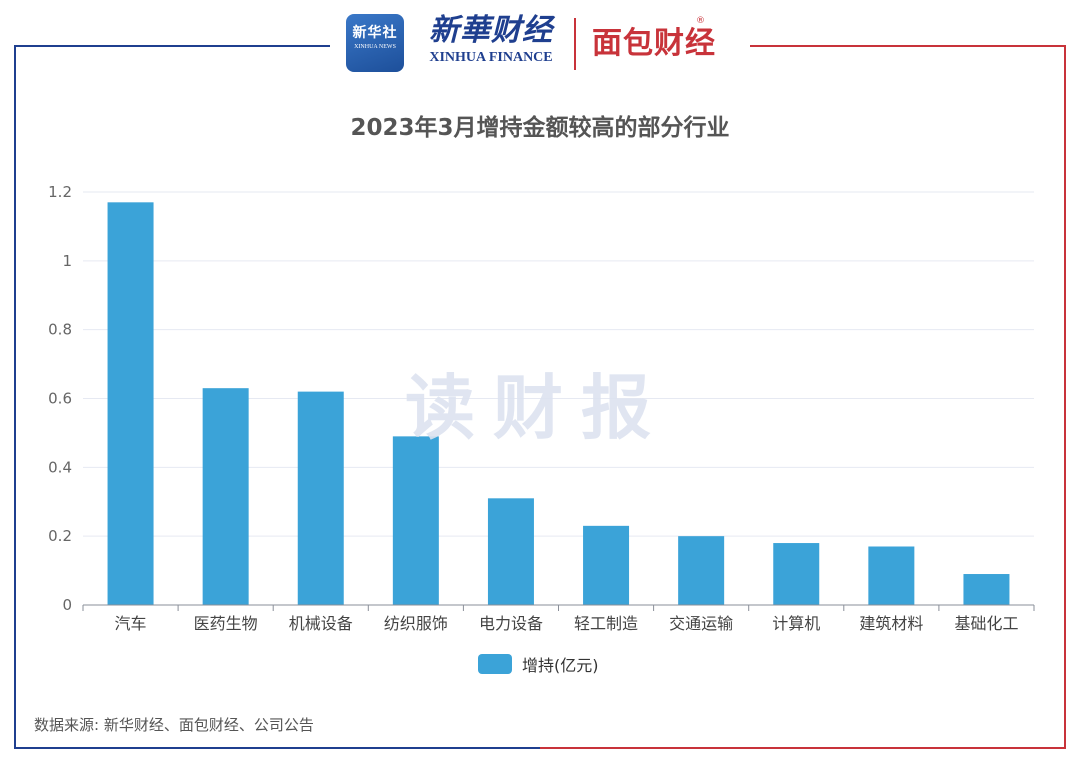  Describe the element at coordinates (701, 623) in the screenshot. I see `x-tick-label: 交通运输` at that location.